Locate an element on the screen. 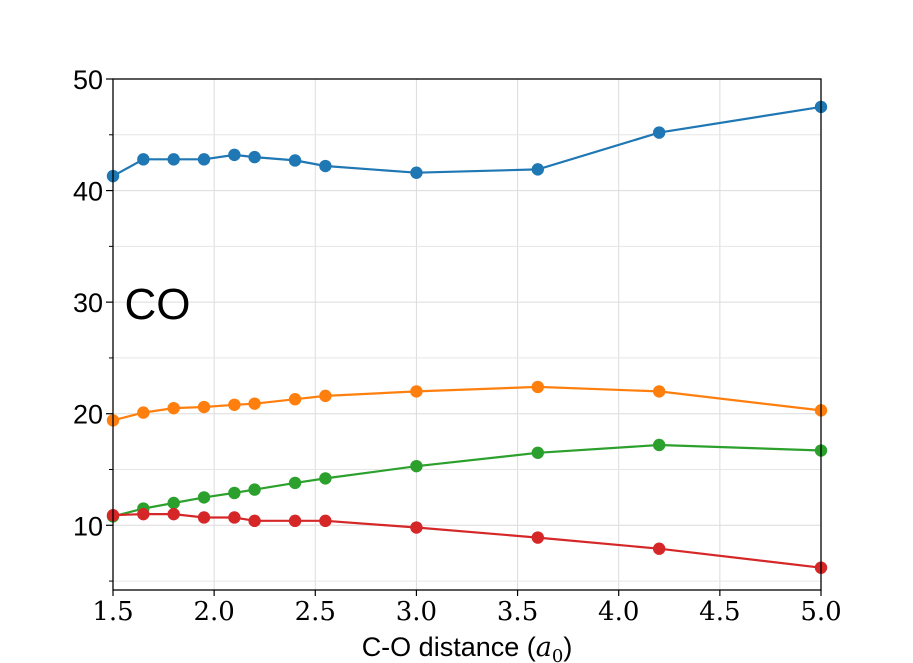 Image resolution: width=913 pixels, height=663 pixels. series-orange is located at coordinates (467, 403).